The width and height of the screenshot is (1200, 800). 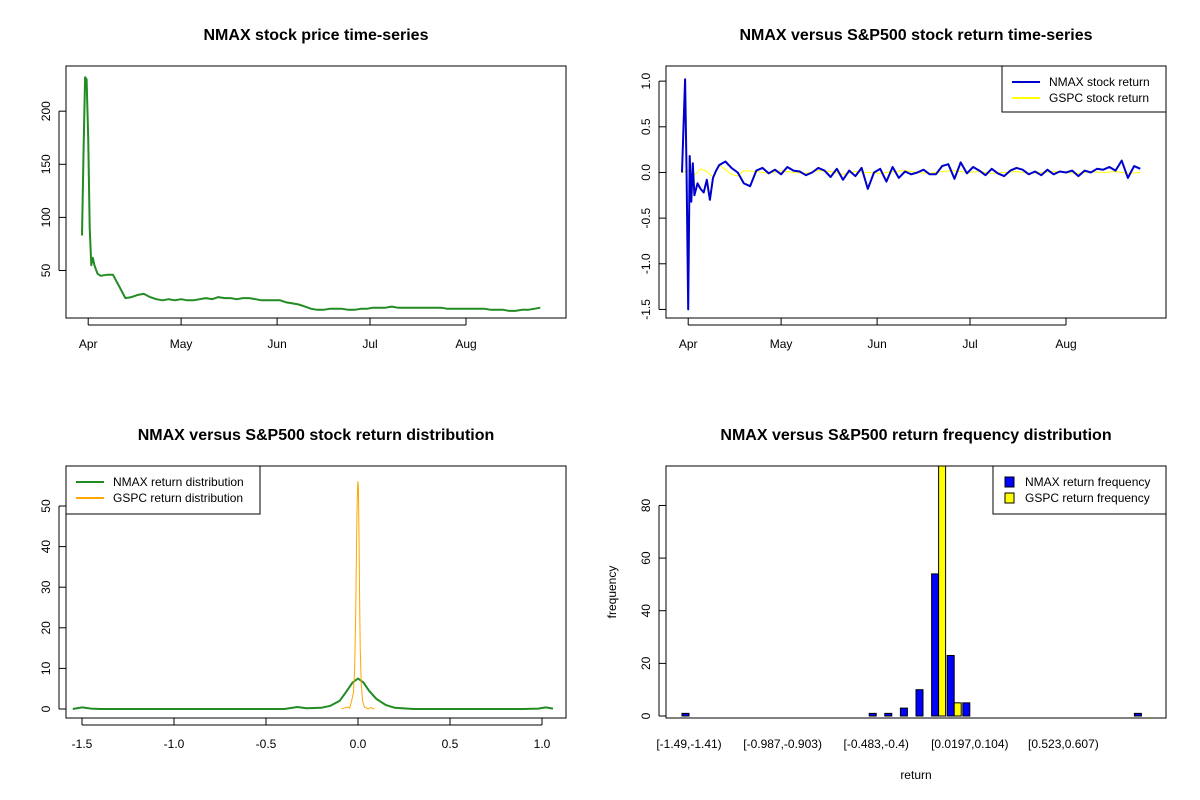 What do you see at coordinates (688, 744) in the screenshot?
I see `x-tick-label: [-1.49,-1.41)` at bounding box center [688, 744].